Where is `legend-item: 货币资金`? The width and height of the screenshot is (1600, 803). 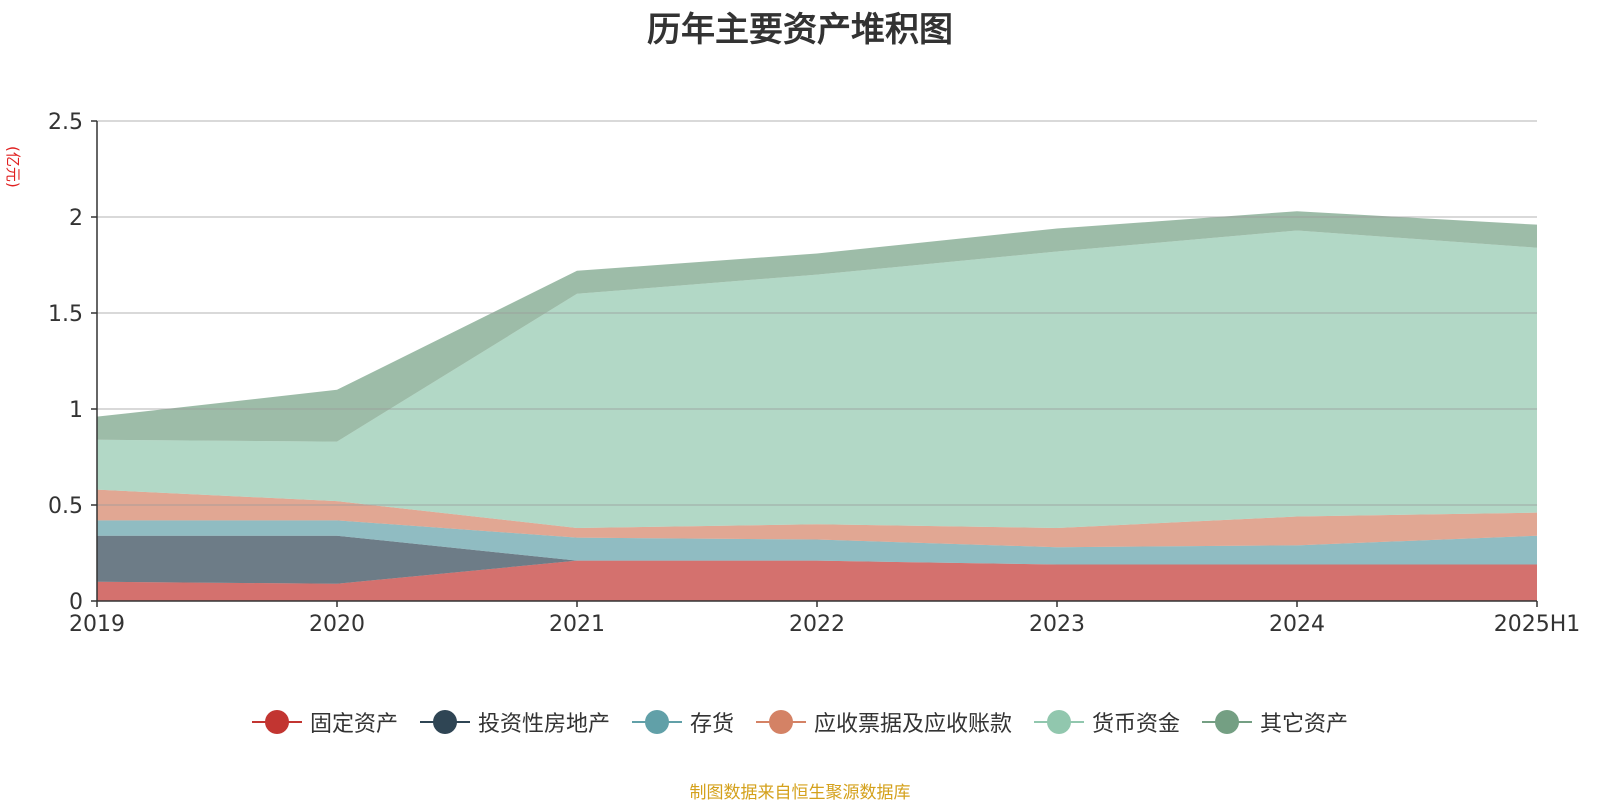 legend-item: 货币资金 is located at coordinates (1107, 722).